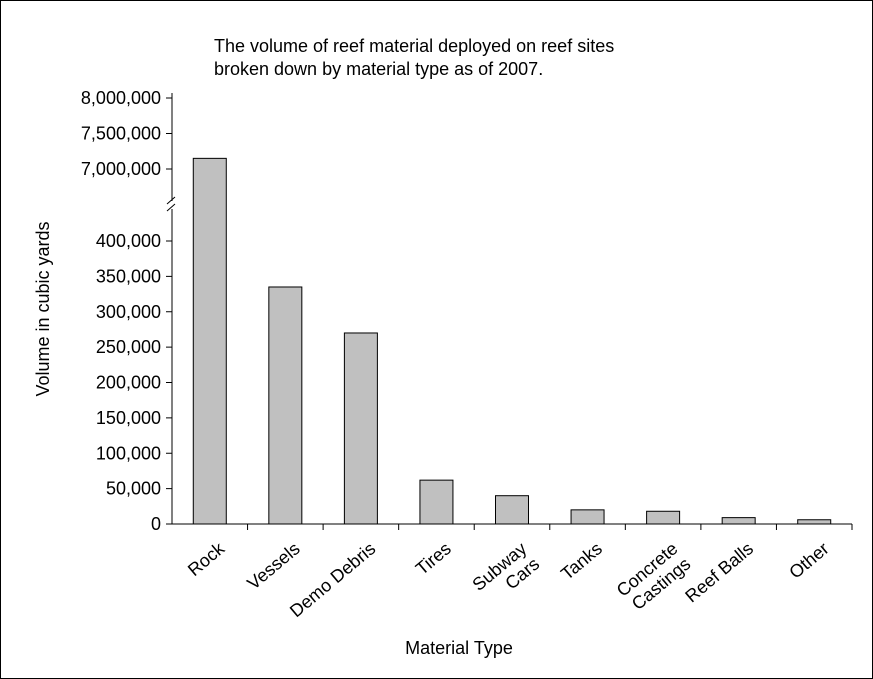 This screenshot has width=873, height=679. I want to click on x-tick-label-group: Vessels, so click(273, 565).